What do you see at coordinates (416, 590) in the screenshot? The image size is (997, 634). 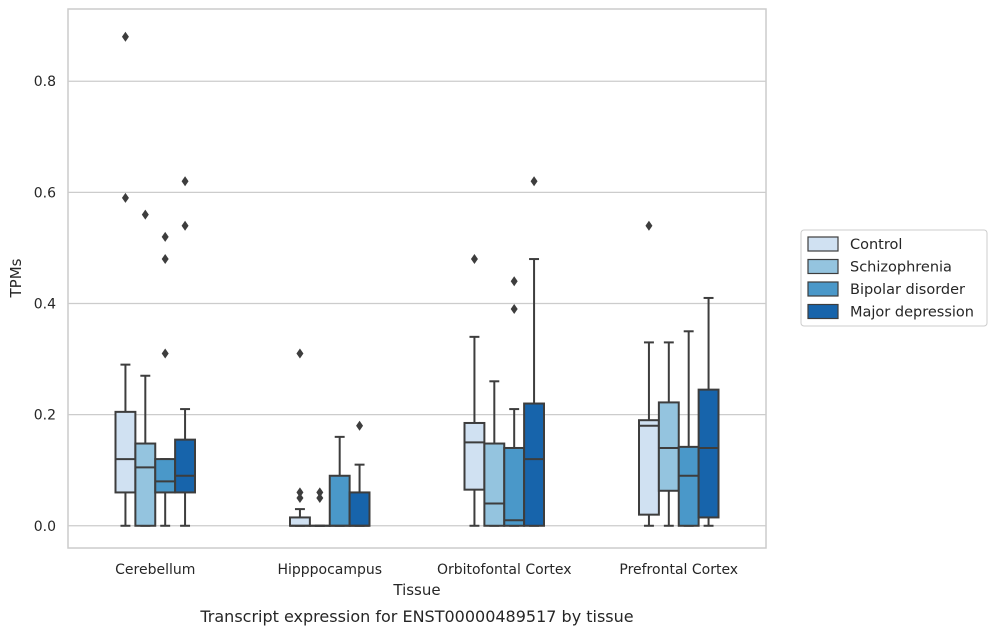 I see `x-axis-label: Tissue` at bounding box center [416, 590].